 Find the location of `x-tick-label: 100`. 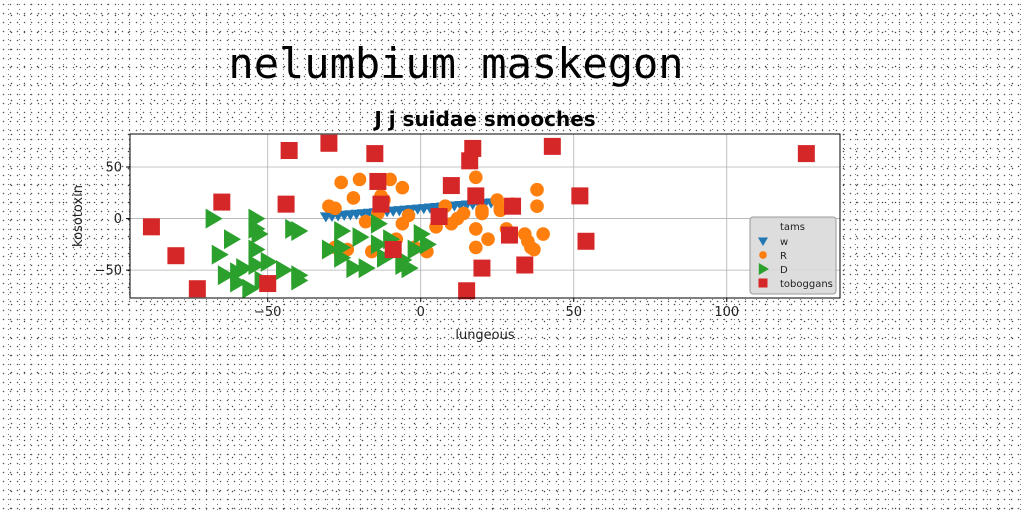

x-tick-label: 100 is located at coordinates (726, 312).